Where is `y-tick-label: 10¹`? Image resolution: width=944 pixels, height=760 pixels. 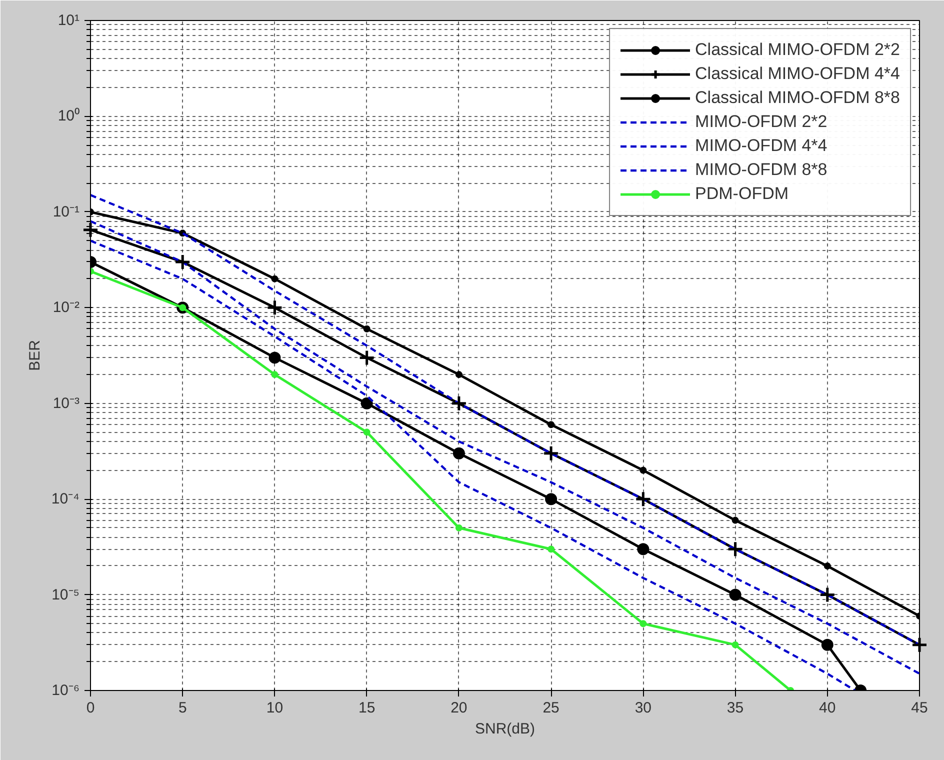
y-tick-label: 10¹ is located at coordinates (69, 20).